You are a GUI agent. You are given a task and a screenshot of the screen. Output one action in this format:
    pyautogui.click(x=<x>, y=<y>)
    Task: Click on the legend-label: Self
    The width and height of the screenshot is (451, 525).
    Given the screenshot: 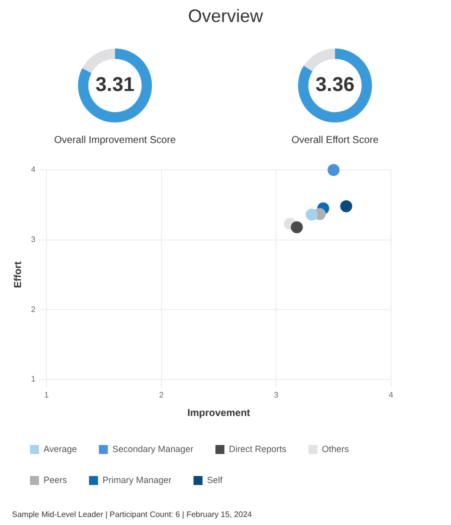 What is the action you would take?
    pyautogui.click(x=215, y=479)
    